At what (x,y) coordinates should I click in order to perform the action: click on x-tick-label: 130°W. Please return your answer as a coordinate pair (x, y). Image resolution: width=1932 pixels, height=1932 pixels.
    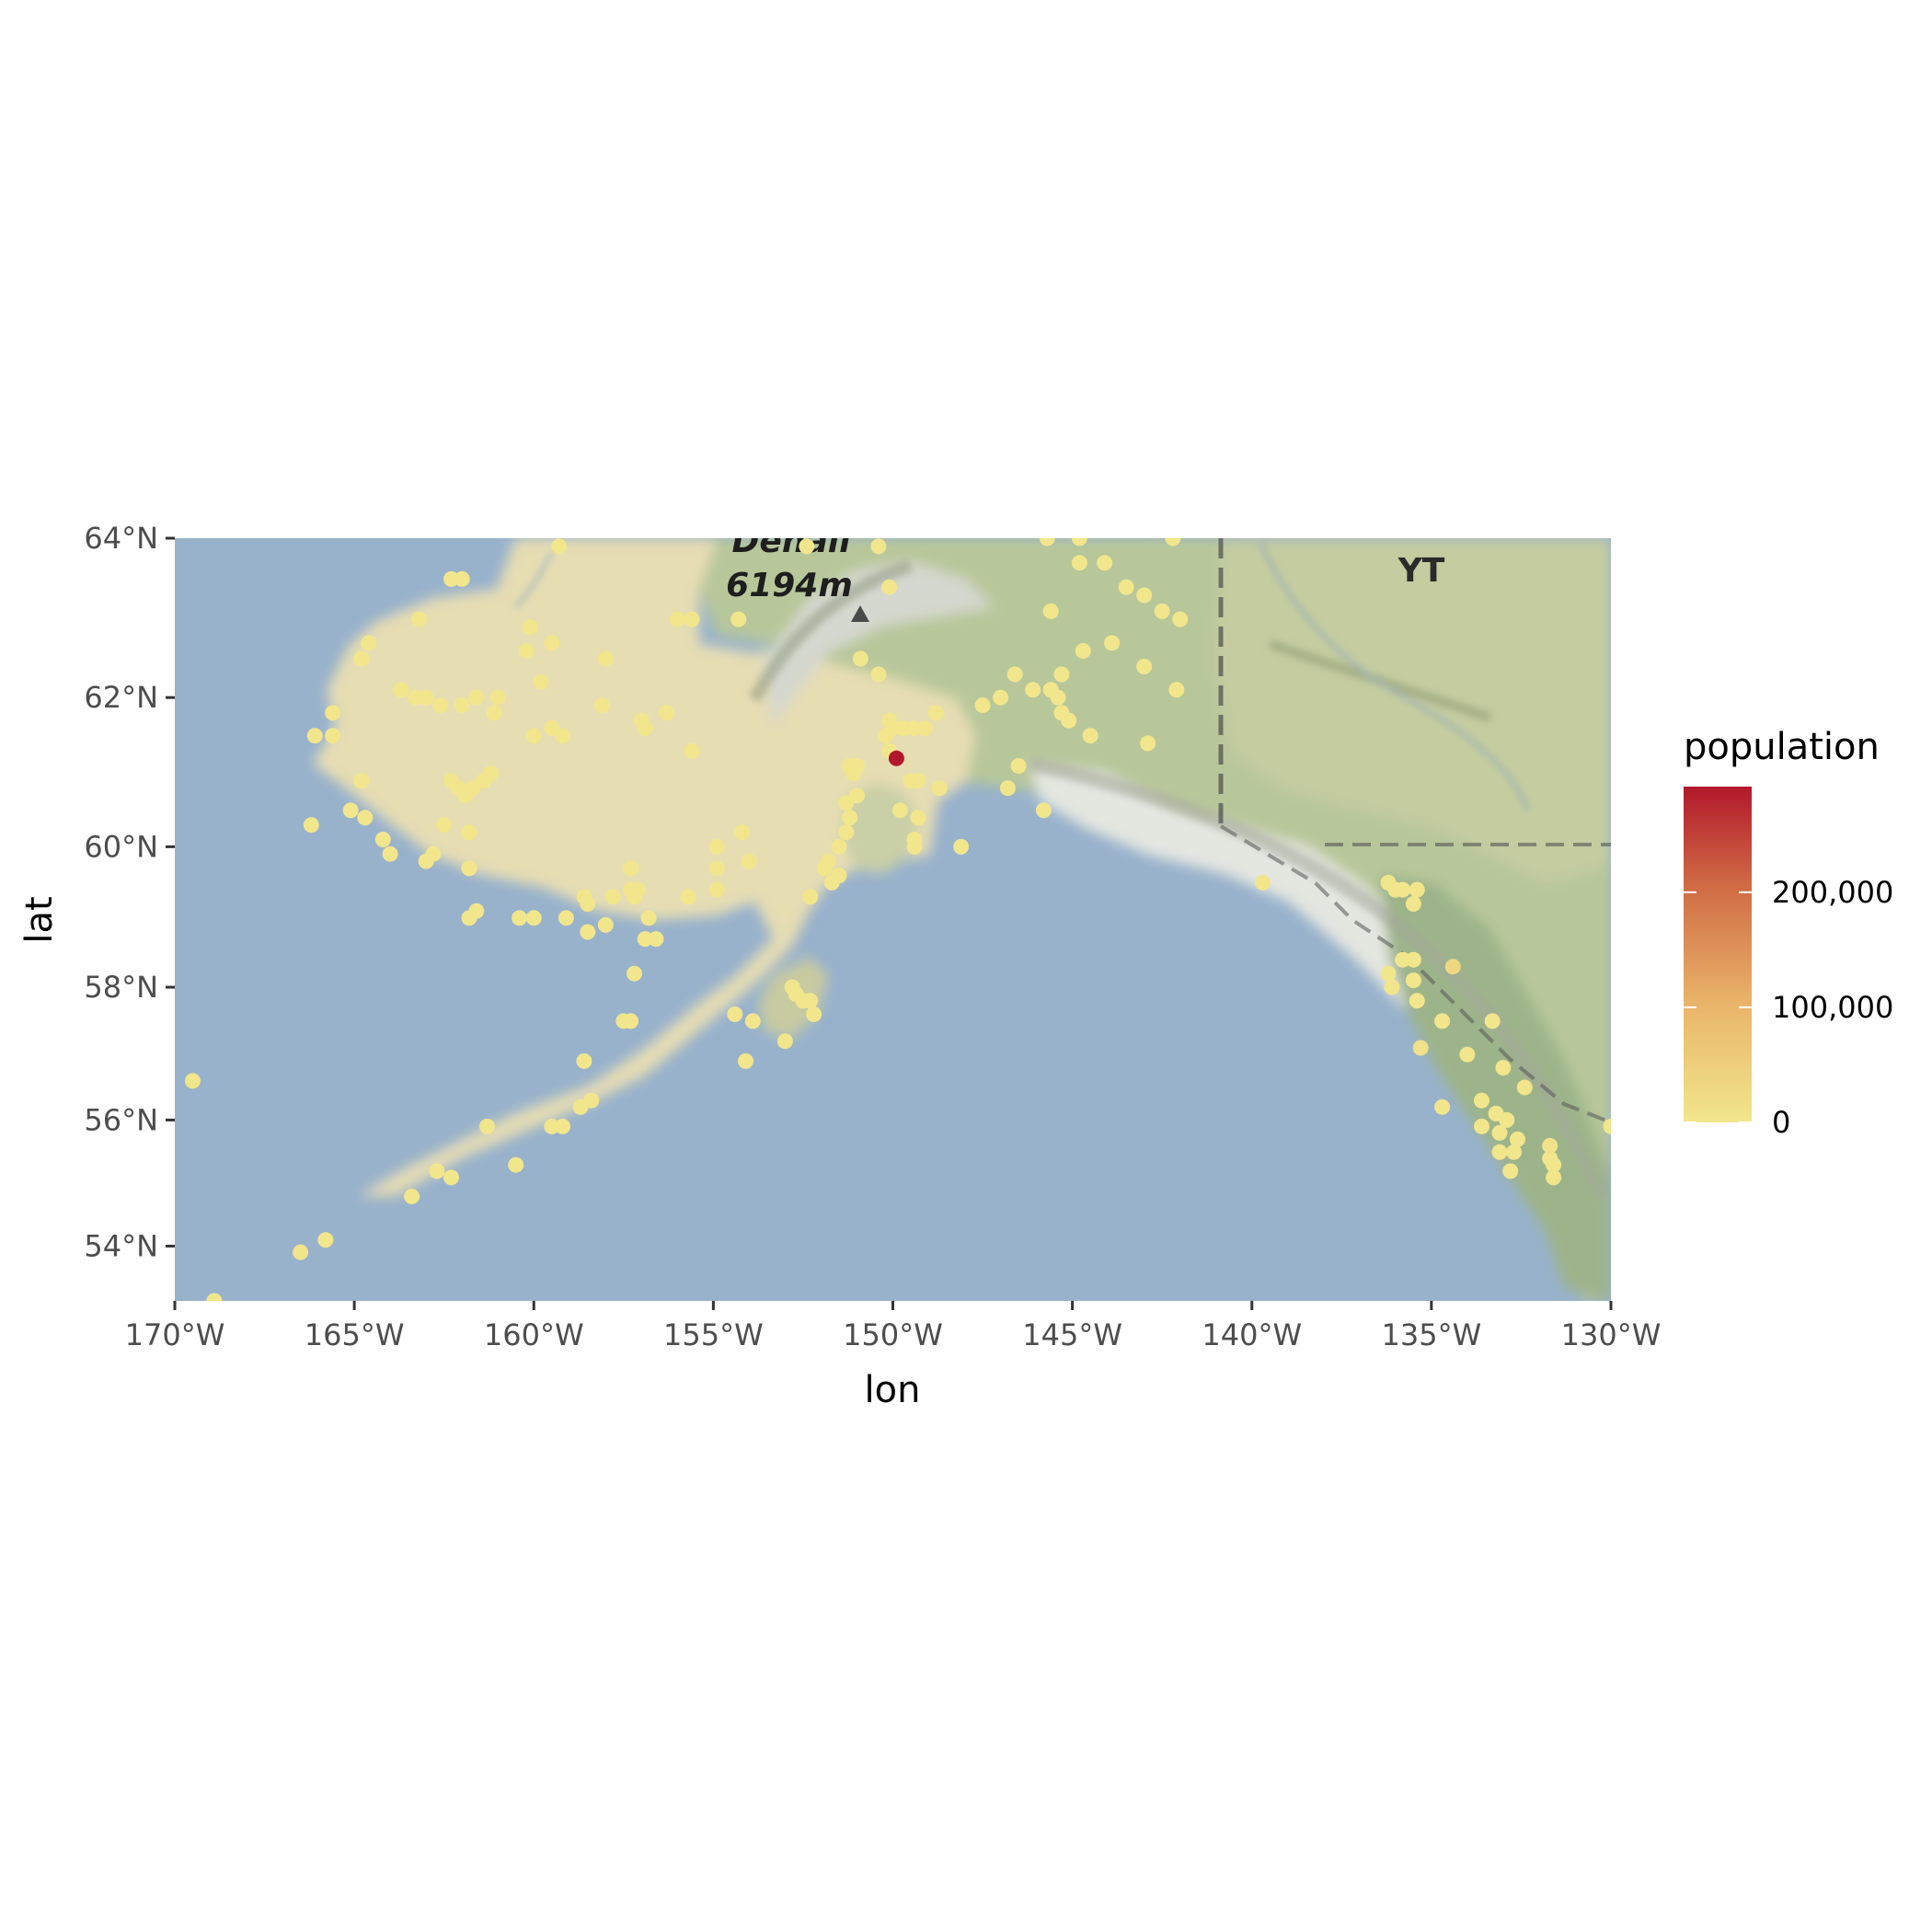
    Looking at the image, I should click on (1611, 1334).